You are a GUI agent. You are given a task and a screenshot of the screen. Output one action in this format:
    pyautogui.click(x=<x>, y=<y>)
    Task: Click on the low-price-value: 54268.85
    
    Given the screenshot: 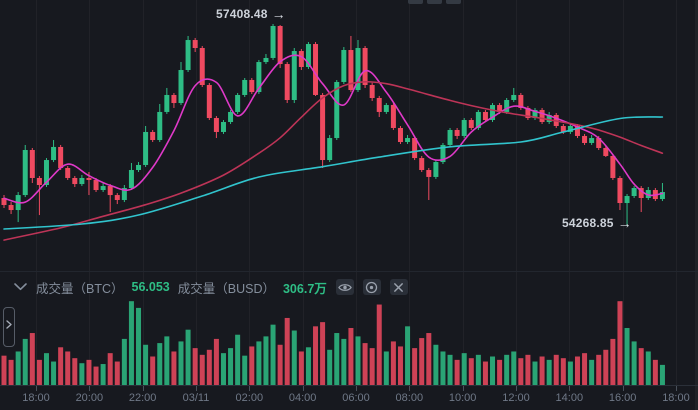 What is the action you would take?
    pyautogui.click(x=588, y=223)
    